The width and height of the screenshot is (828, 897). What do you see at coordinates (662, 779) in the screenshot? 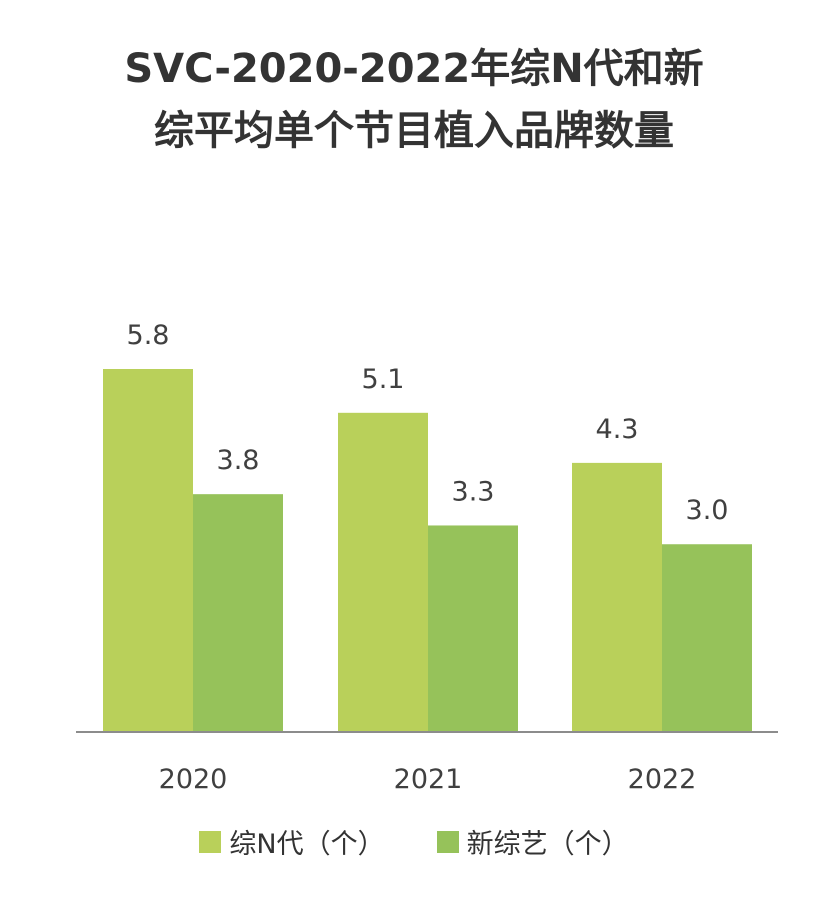
I see `x-tick-label-2022: 2022` at bounding box center [662, 779].